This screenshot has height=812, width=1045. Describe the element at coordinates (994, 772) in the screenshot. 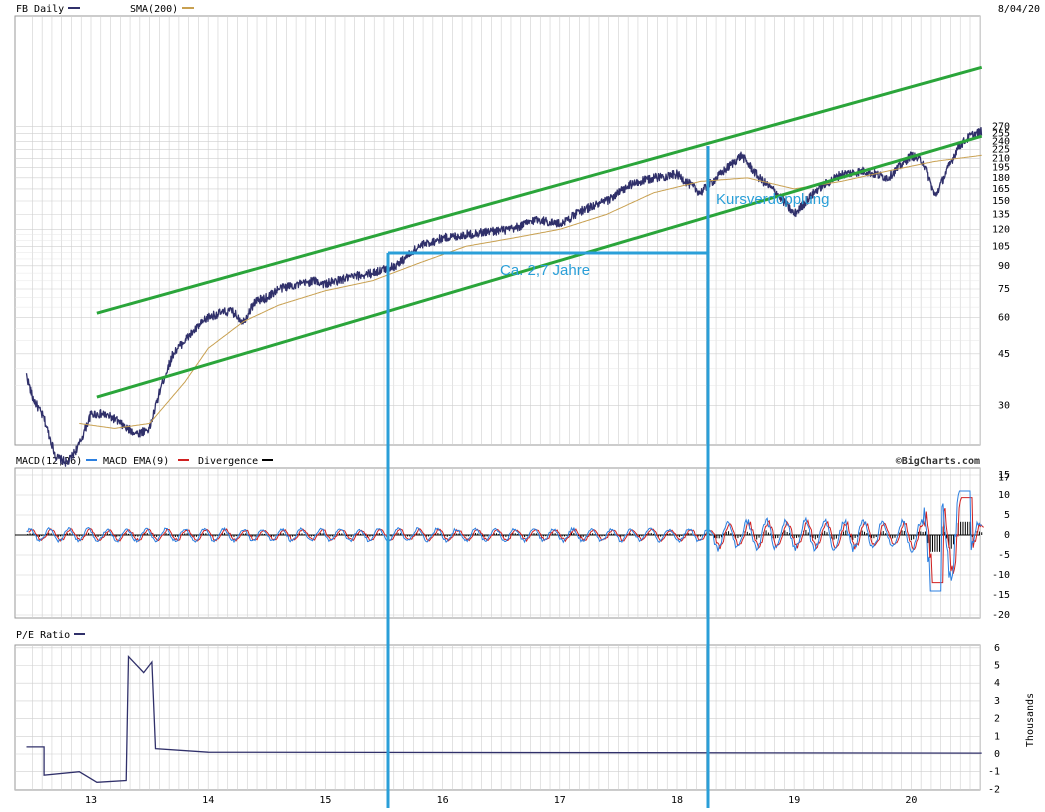

I see `y-tick-label: -1` at that location.